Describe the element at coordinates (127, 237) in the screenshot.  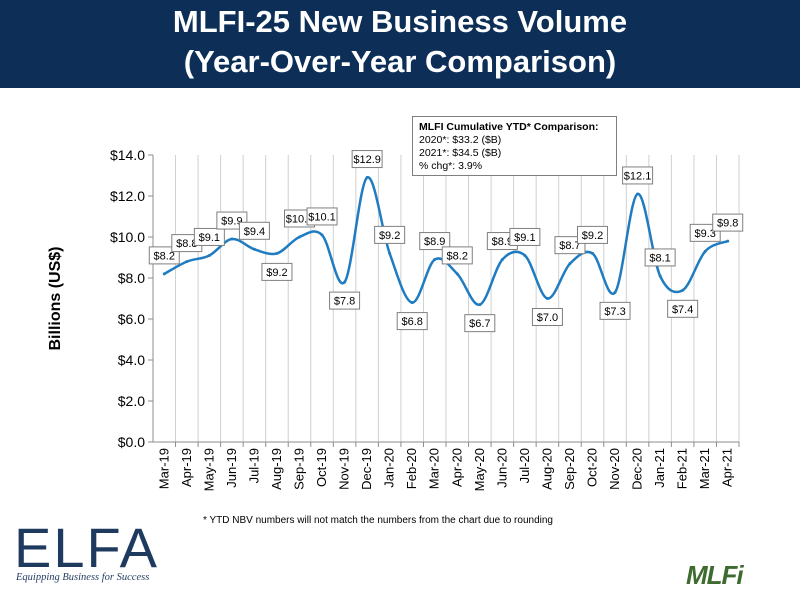
I see `y-tick-label: $10.0` at that location.